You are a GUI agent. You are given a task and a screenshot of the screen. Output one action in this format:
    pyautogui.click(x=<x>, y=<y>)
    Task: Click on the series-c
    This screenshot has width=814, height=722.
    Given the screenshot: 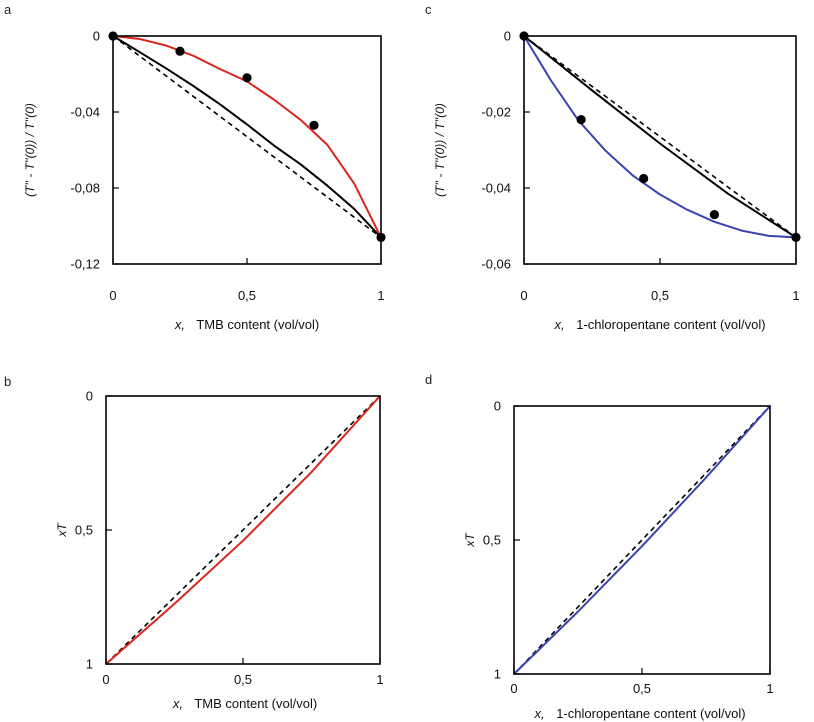 What is the action you would take?
    pyautogui.click(x=660, y=136)
    